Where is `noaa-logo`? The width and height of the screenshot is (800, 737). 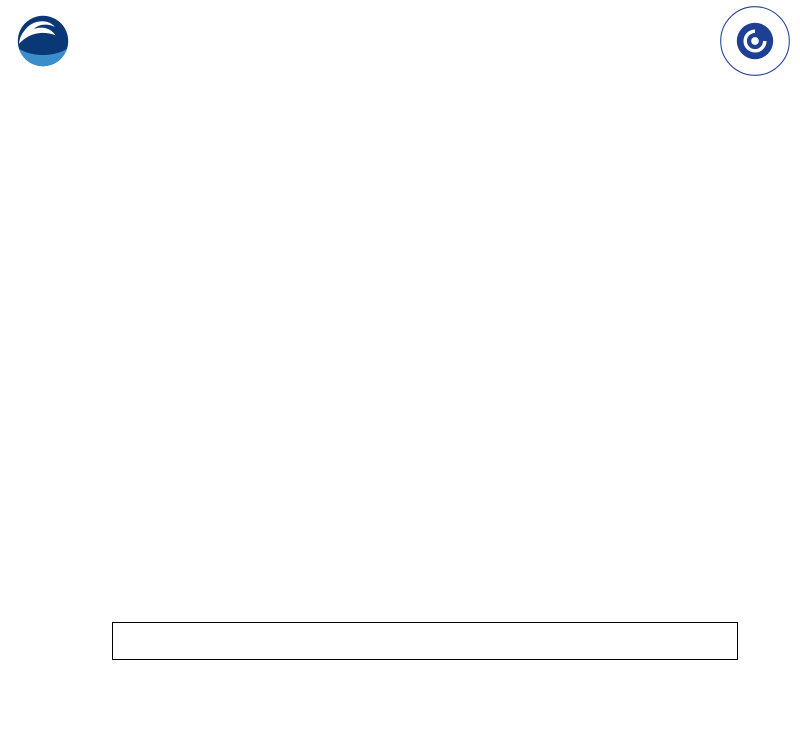
noaa-logo is located at coordinates (43, 41).